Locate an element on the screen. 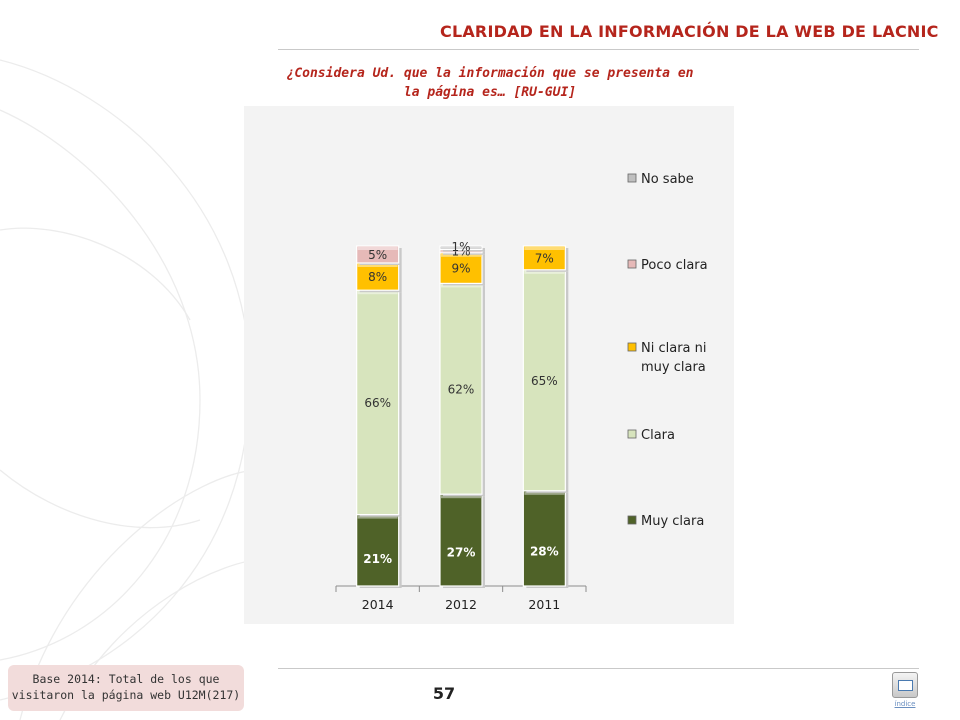 The height and width of the screenshot is (720, 960). bar-segment-2011-muy-clara is located at coordinates (544, 538).